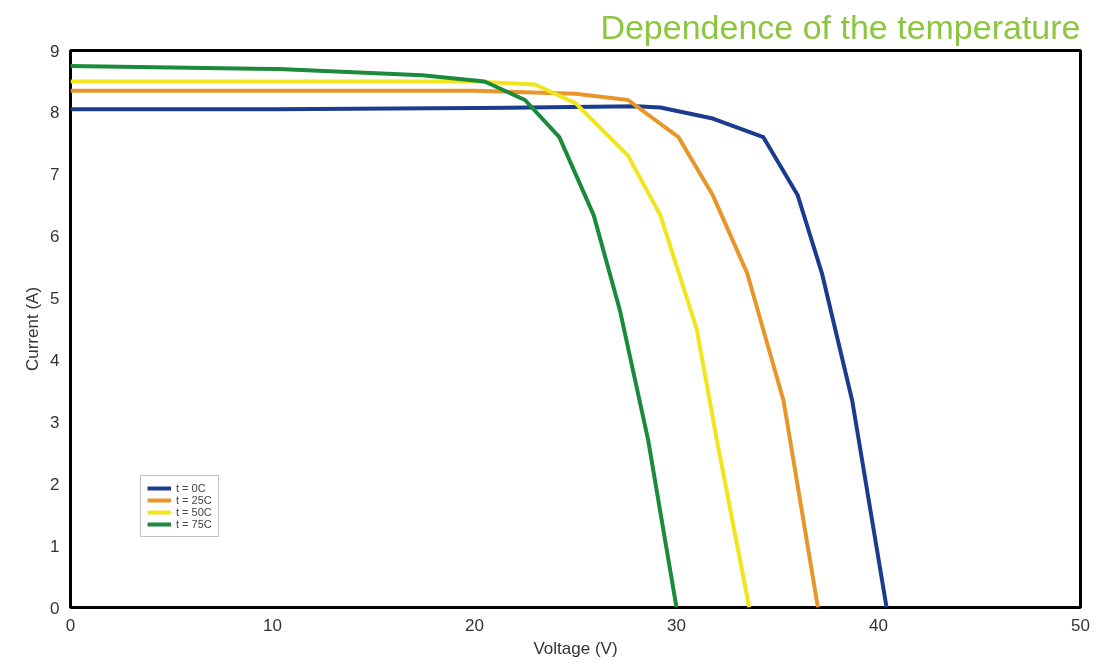 This screenshot has height=670, width=1107. Describe the element at coordinates (272, 625) in the screenshot. I see `x-tick-label: 10` at that location.